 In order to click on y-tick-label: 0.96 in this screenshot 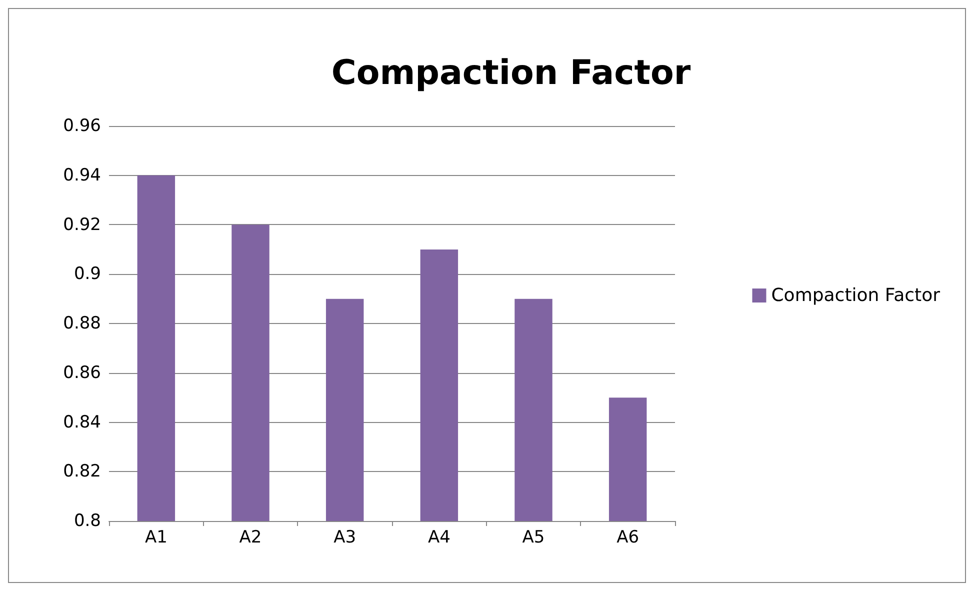, I will do `click(82, 126)`.